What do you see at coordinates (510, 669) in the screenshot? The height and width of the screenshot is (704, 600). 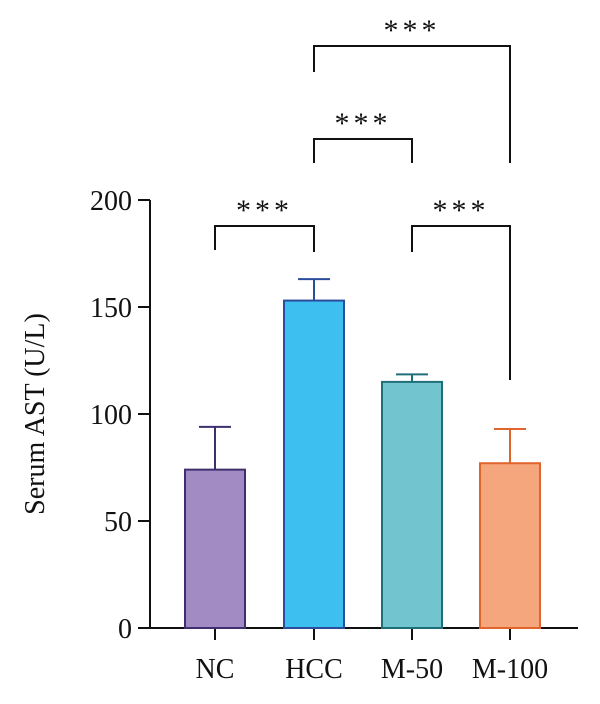 I see `x-tick-label: M-100` at bounding box center [510, 669].